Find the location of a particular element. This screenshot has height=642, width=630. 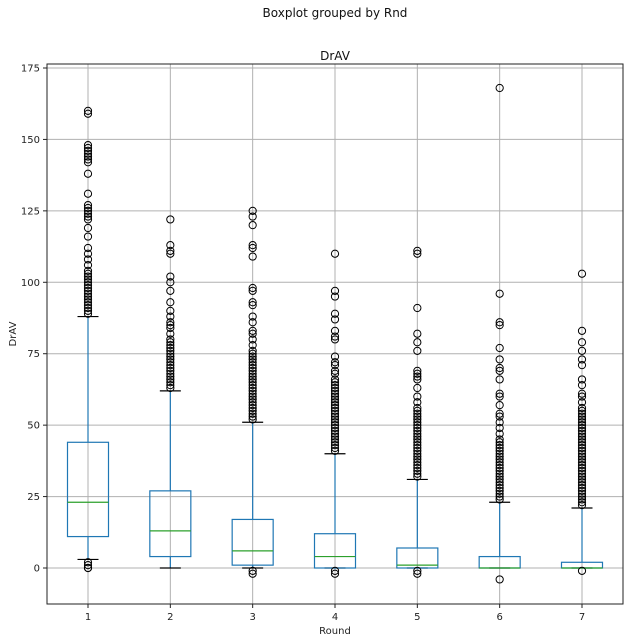

y-tick-label: 75 is located at coordinates (33, 354).